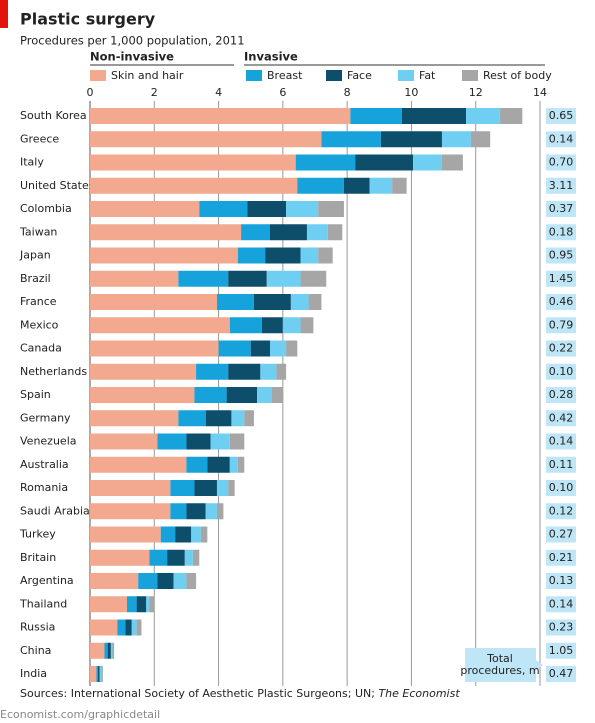 The image size is (595, 723). What do you see at coordinates (88, 19) in the screenshot?
I see `chart-title: Plastic surgery` at bounding box center [88, 19].